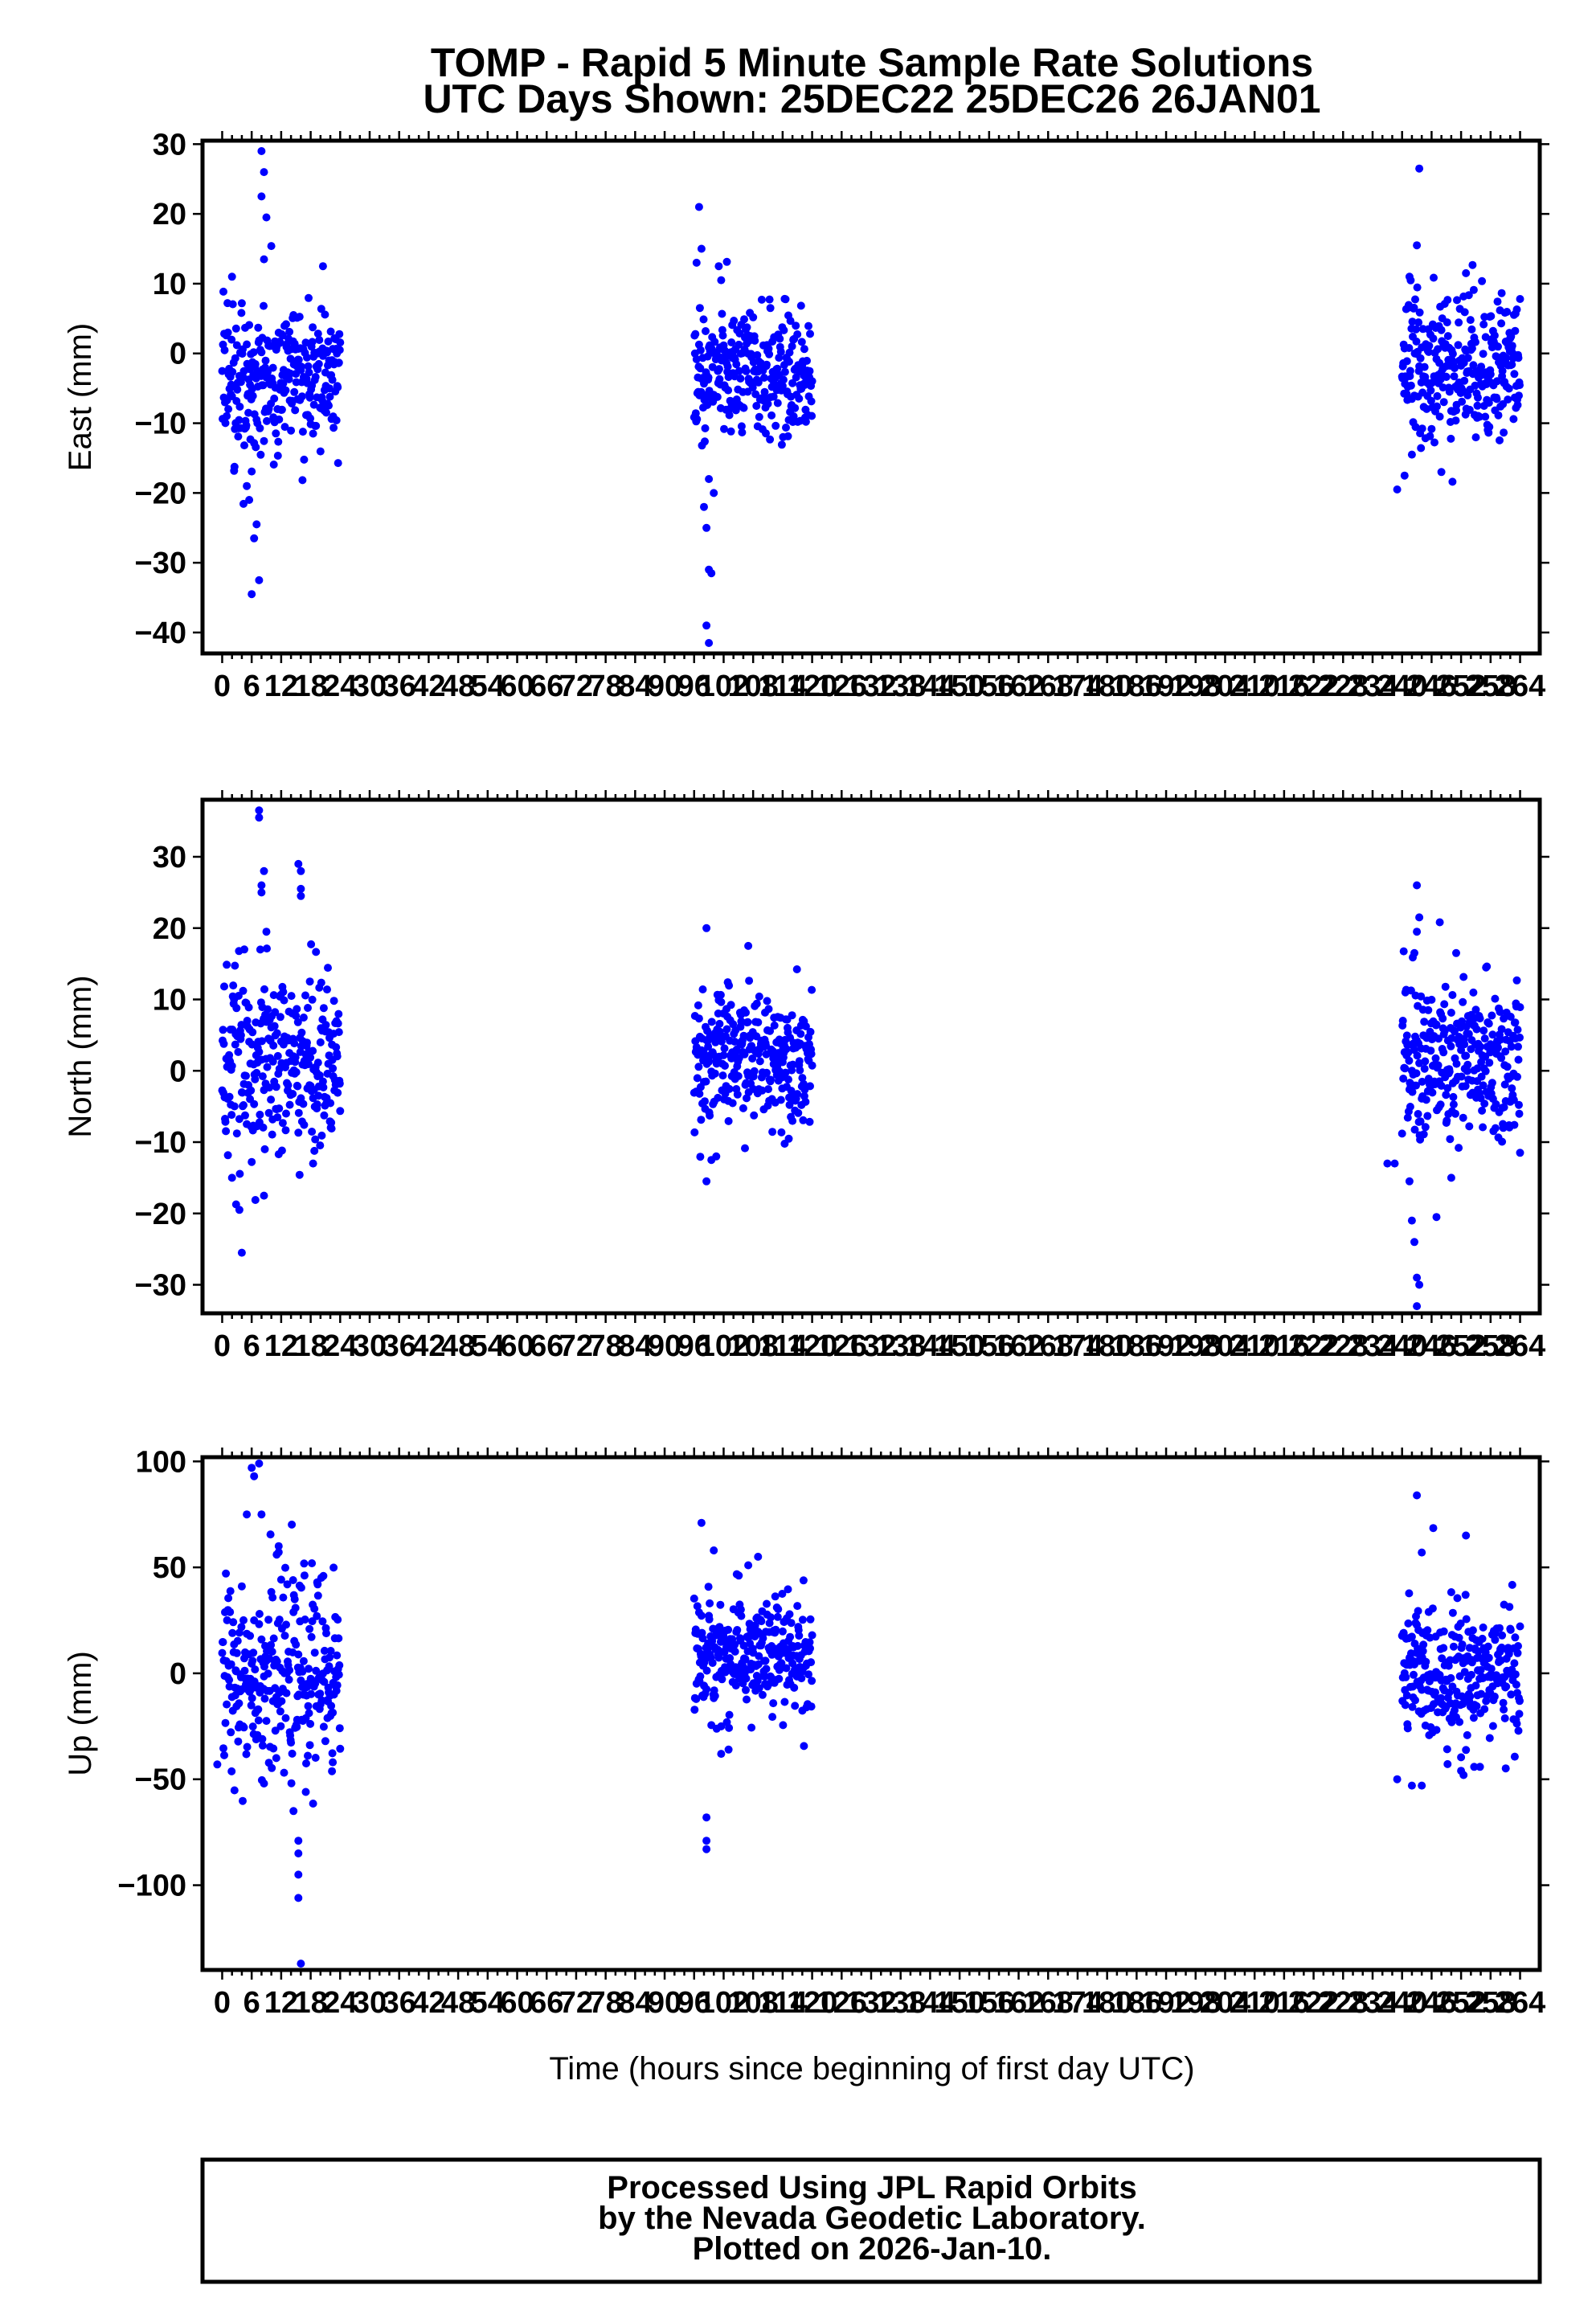 This screenshot has width=1596, height=2322. What do you see at coordinates (959, 2003) in the screenshot?
I see `x-tick-label: 150` at bounding box center [959, 2003].